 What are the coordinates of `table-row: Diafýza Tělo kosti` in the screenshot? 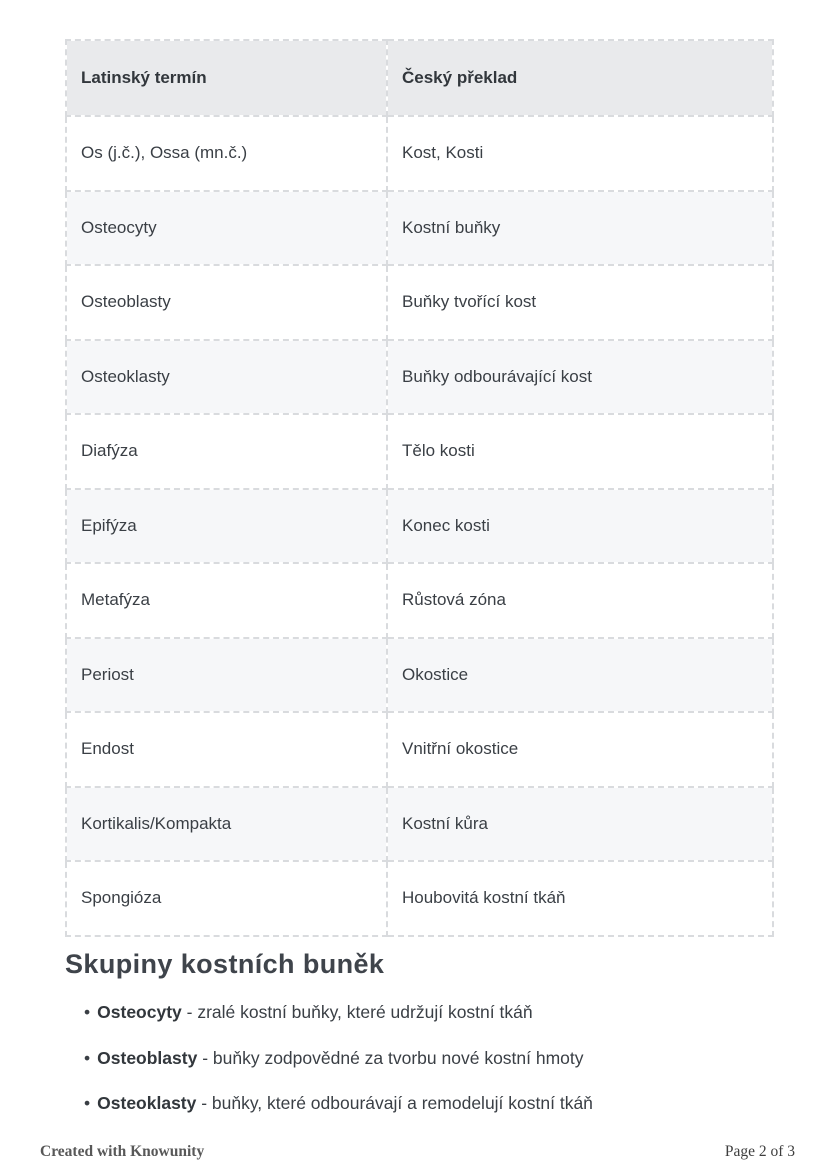 It's located at (419, 451).